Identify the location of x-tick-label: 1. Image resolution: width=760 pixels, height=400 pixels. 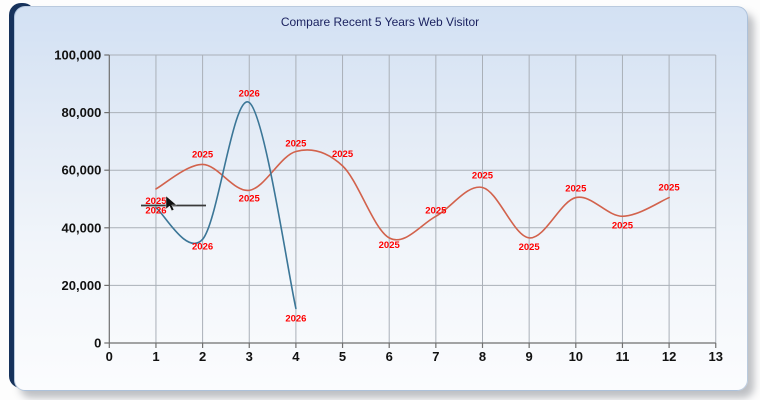
(155, 356).